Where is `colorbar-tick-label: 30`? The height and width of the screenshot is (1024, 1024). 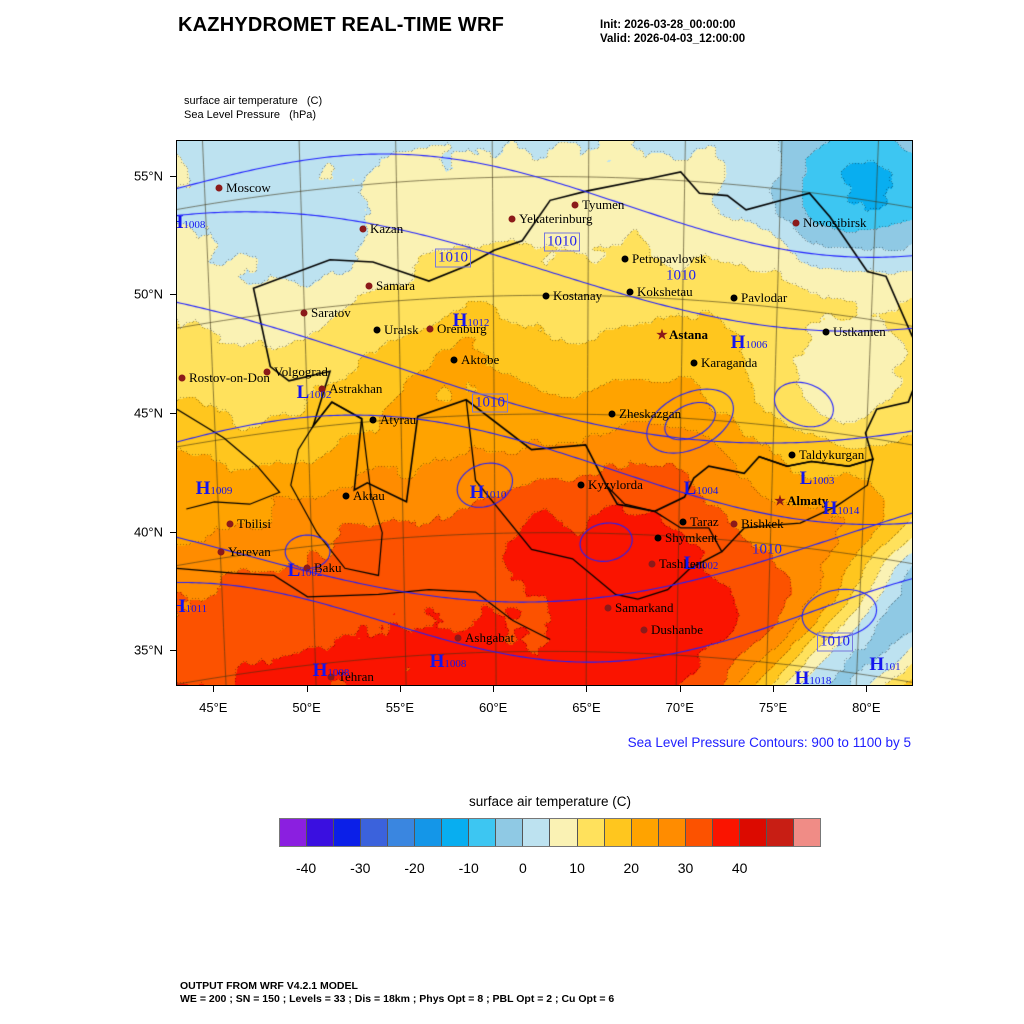
colorbar-tick-label: 30 is located at coordinates (685, 868).